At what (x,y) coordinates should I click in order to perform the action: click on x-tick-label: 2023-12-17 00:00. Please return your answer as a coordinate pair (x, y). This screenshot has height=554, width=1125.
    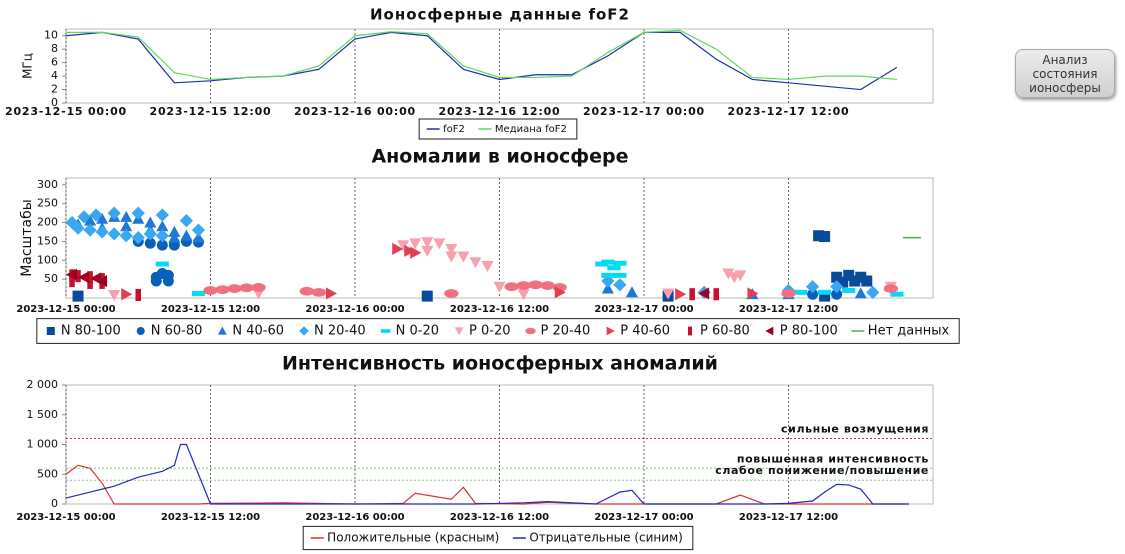
    Looking at the image, I should click on (643, 309).